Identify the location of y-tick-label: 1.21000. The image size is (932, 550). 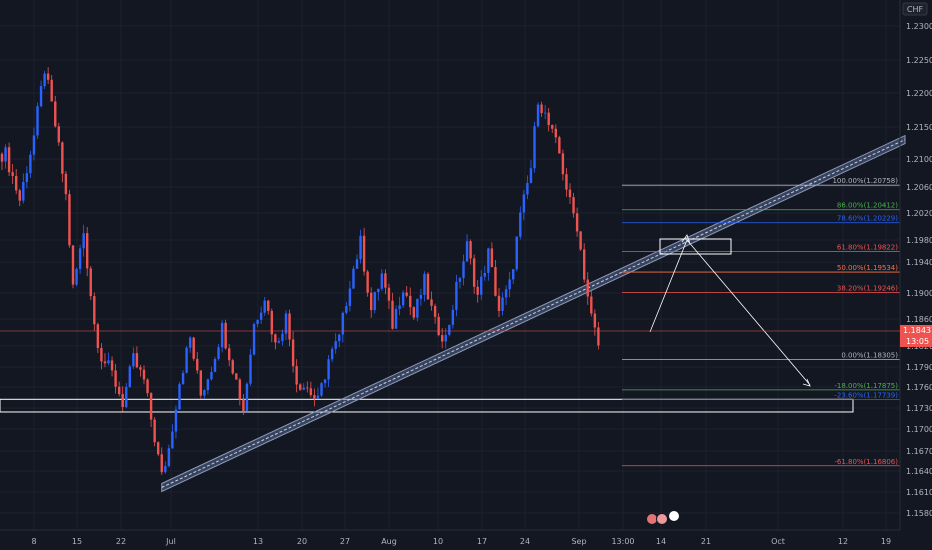
(919, 159).